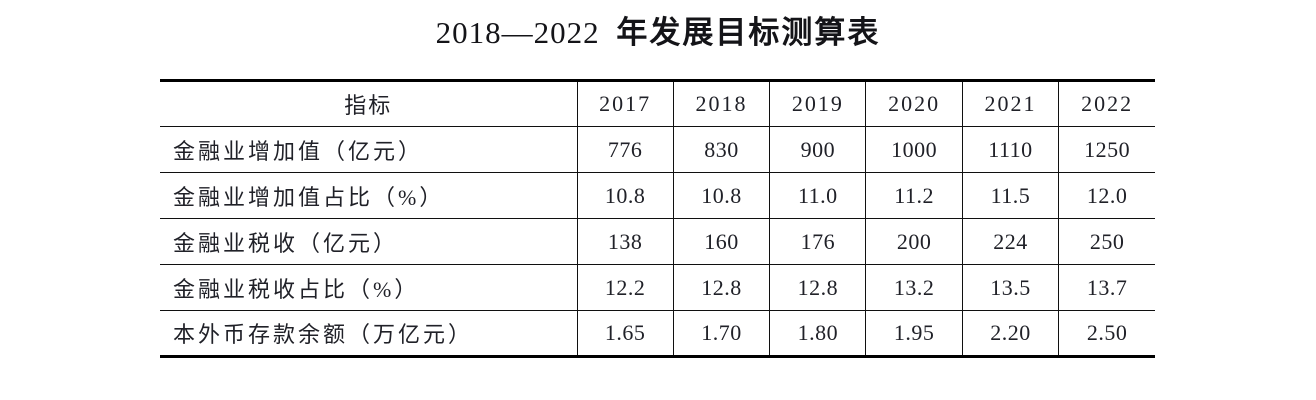  I want to click on year-column-header: 2022, so click(1106, 103).